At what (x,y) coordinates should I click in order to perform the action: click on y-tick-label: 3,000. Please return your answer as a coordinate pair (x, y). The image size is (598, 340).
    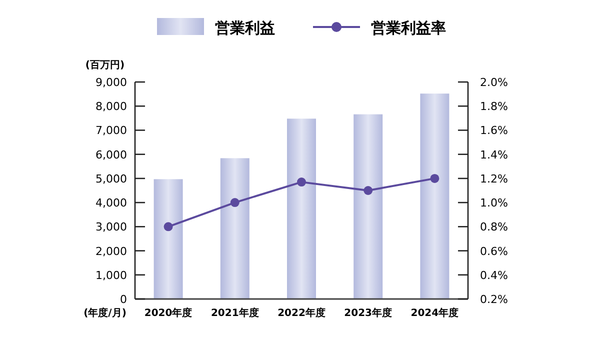
    Looking at the image, I should click on (111, 227).